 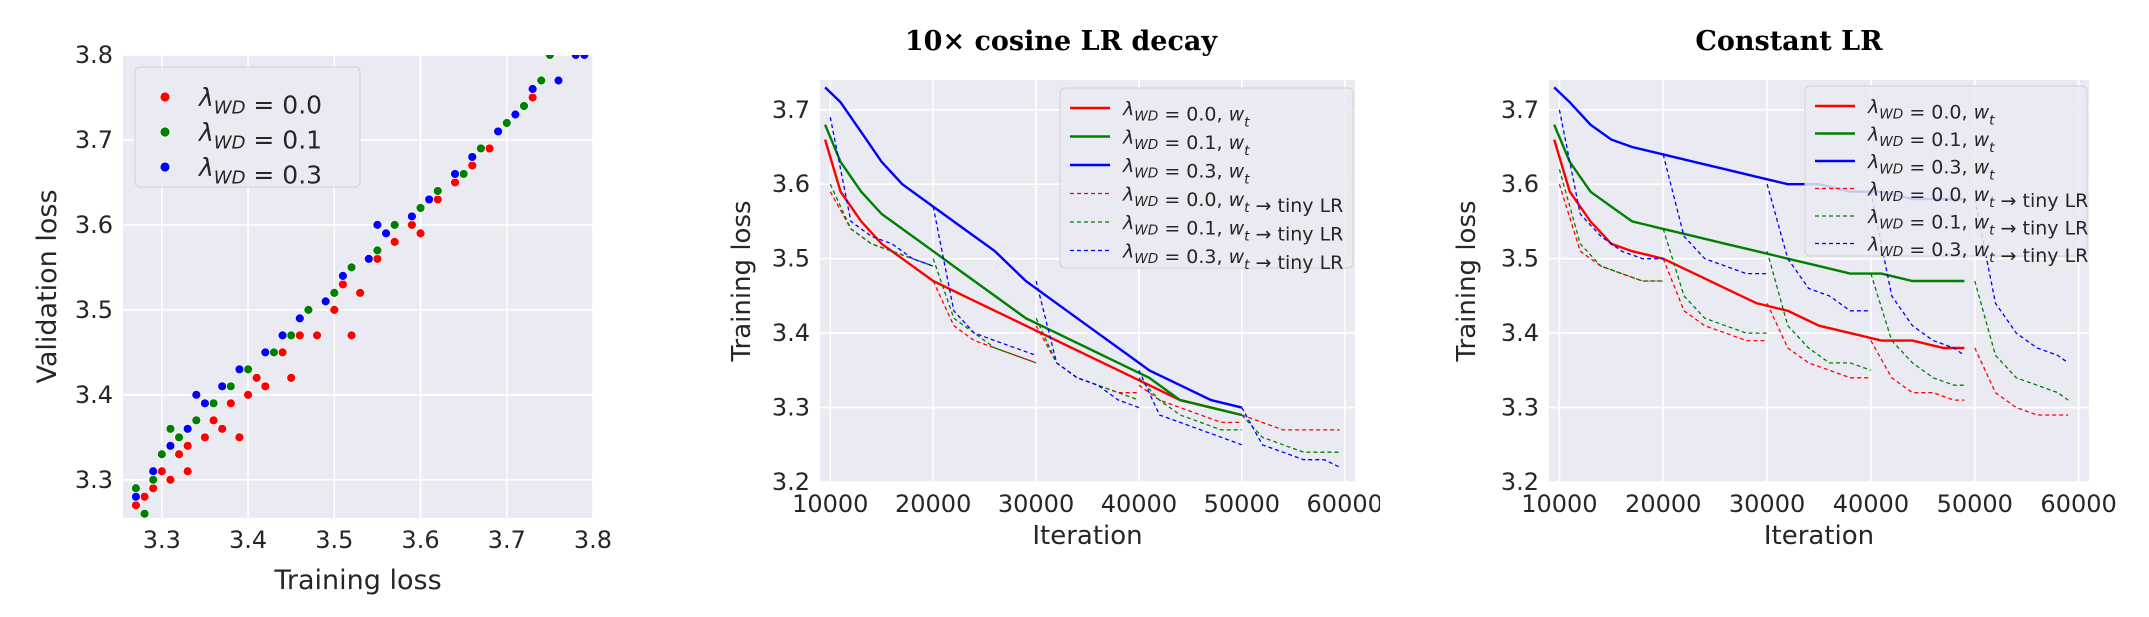 What do you see at coordinates (94, 55) in the screenshot?
I see `y-tick-label: 3.8` at bounding box center [94, 55].